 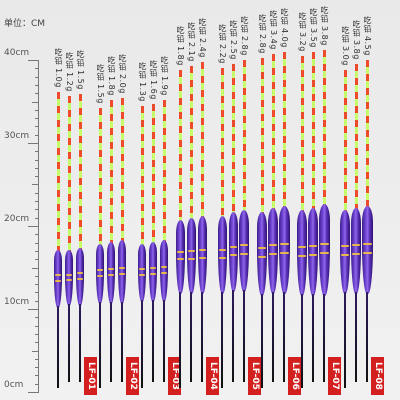 I want to click on unit-title: 单位：CM, so click(x=25, y=24).